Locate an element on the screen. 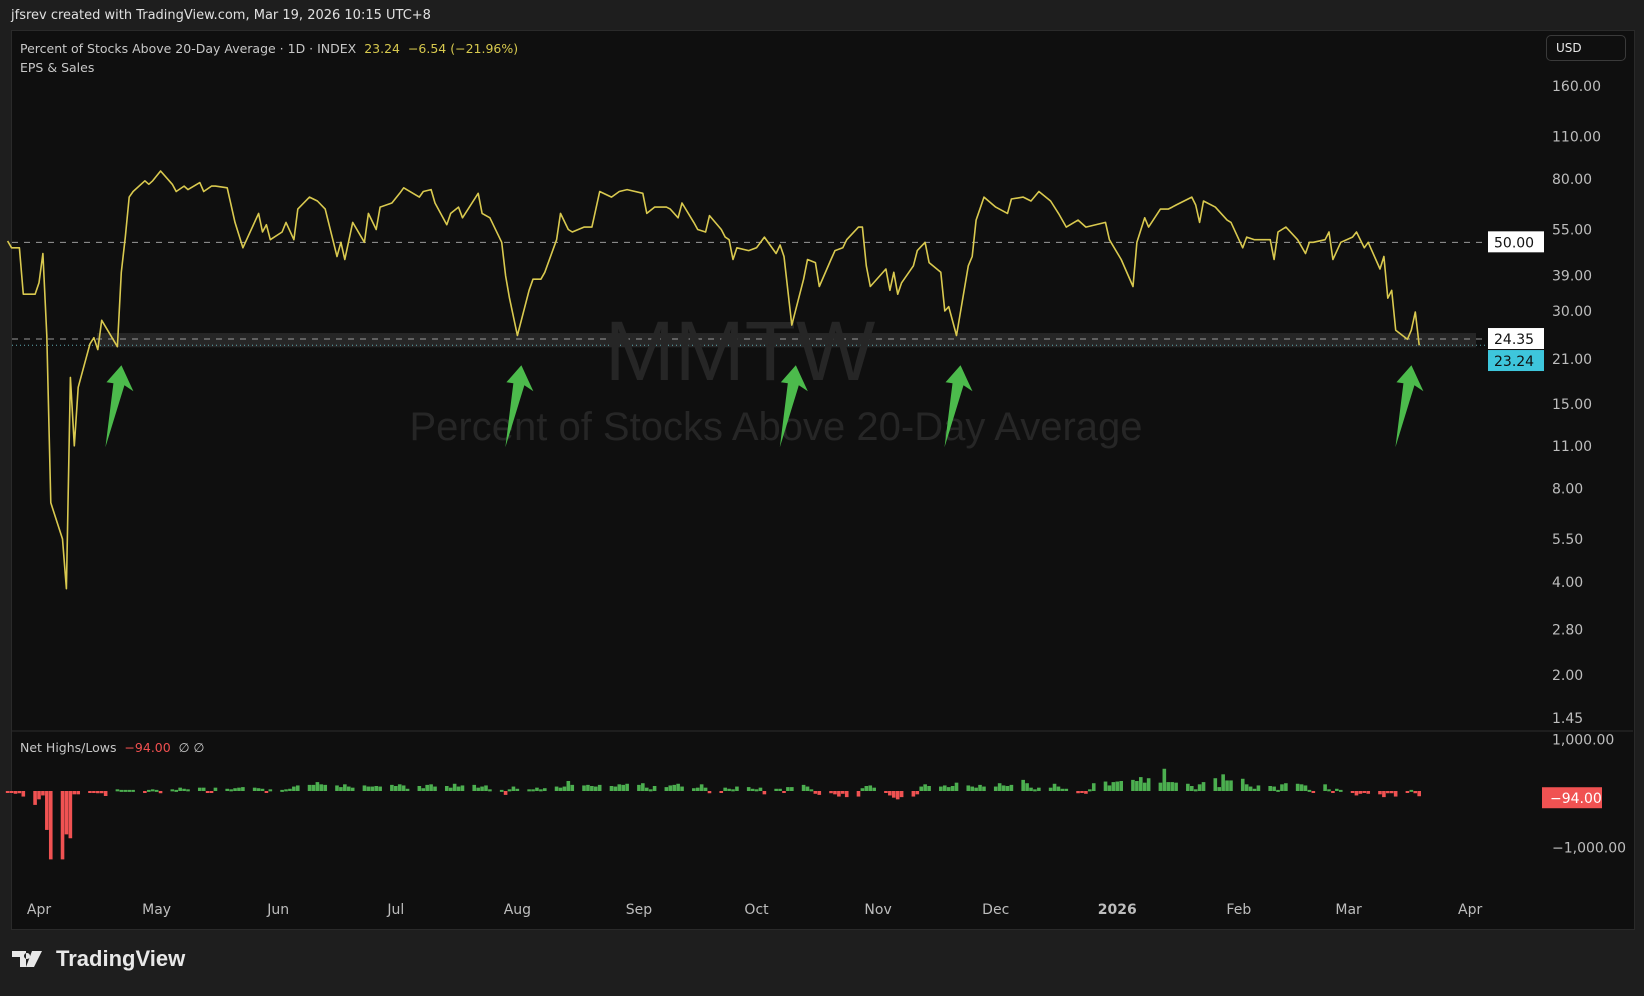 The width and height of the screenshot is (1644, 996). net-highs-lows-legend: Net Highs/Lows −94.00 ∅ ∅ is located at coordinates (112, 747).